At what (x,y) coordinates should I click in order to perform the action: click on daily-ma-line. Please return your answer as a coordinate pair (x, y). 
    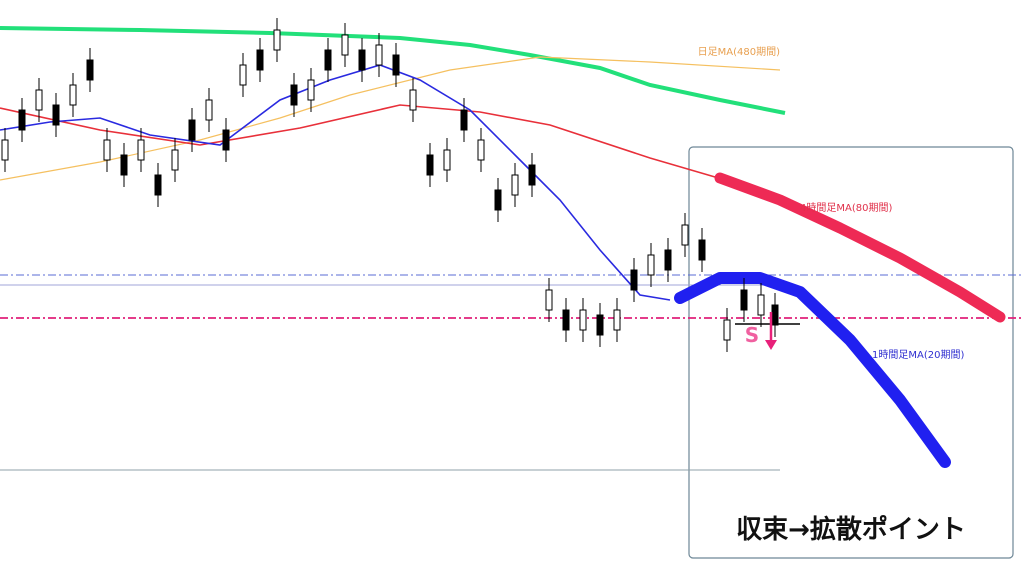
    Looking at the image, I should click on (393, 70).